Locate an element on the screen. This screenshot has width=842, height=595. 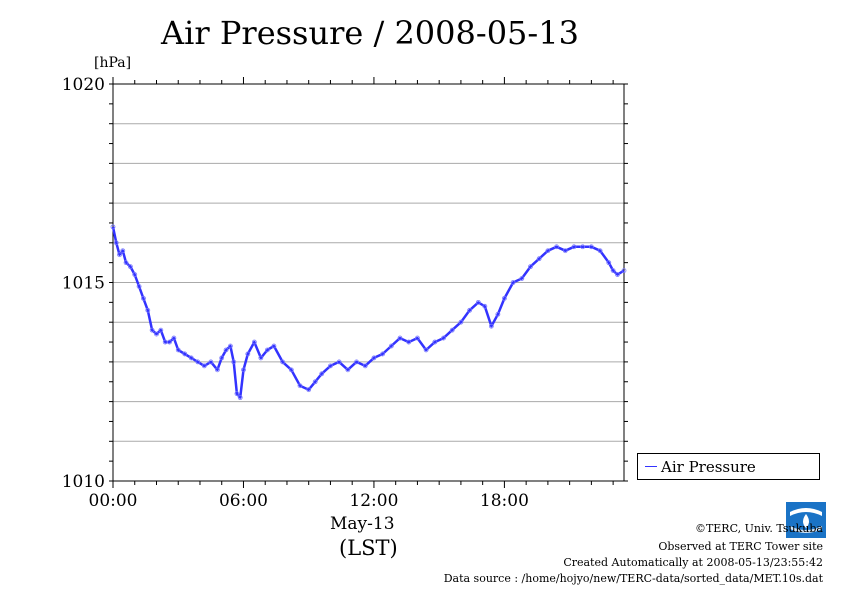
x-tick-label: 12:00 is located at coordinates (373, 501).